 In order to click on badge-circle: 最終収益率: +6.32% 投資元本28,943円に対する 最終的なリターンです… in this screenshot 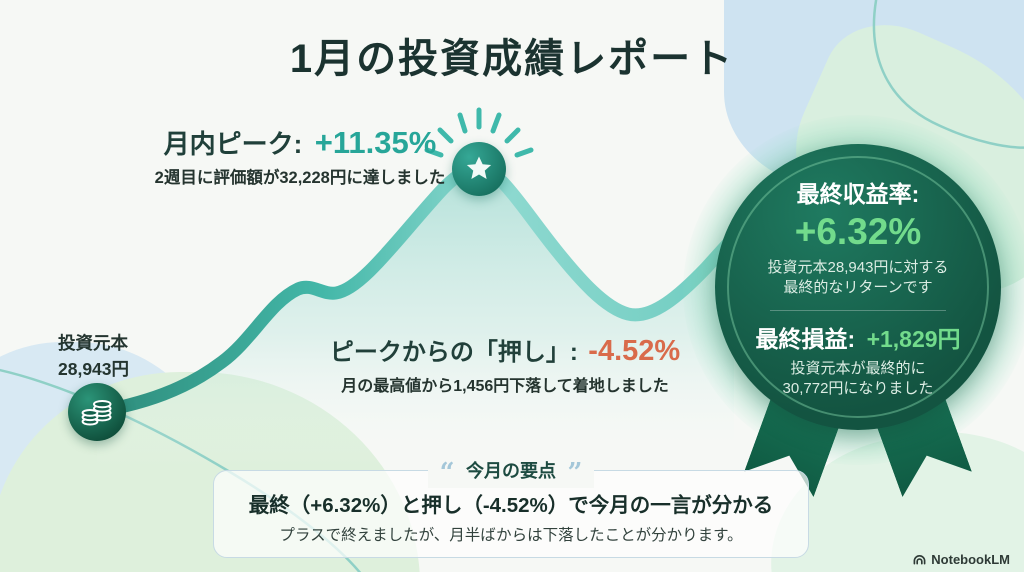, I will do `click(858, 287)`.